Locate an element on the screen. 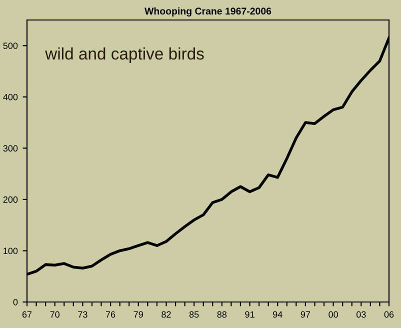 The width and height of the screenshot is (401, 328). x-tick-label: 82 is located at coordinates (166, 314).